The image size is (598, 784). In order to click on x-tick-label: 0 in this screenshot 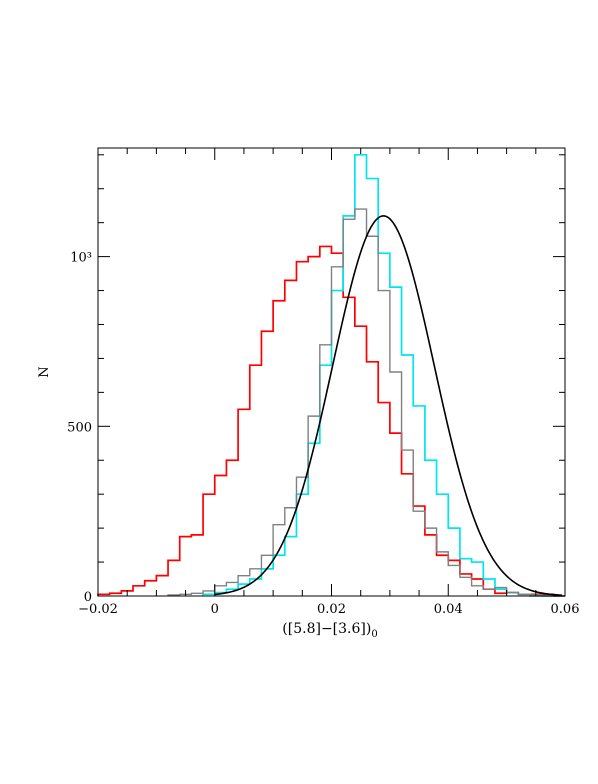, I will do `click(215, 609)`.